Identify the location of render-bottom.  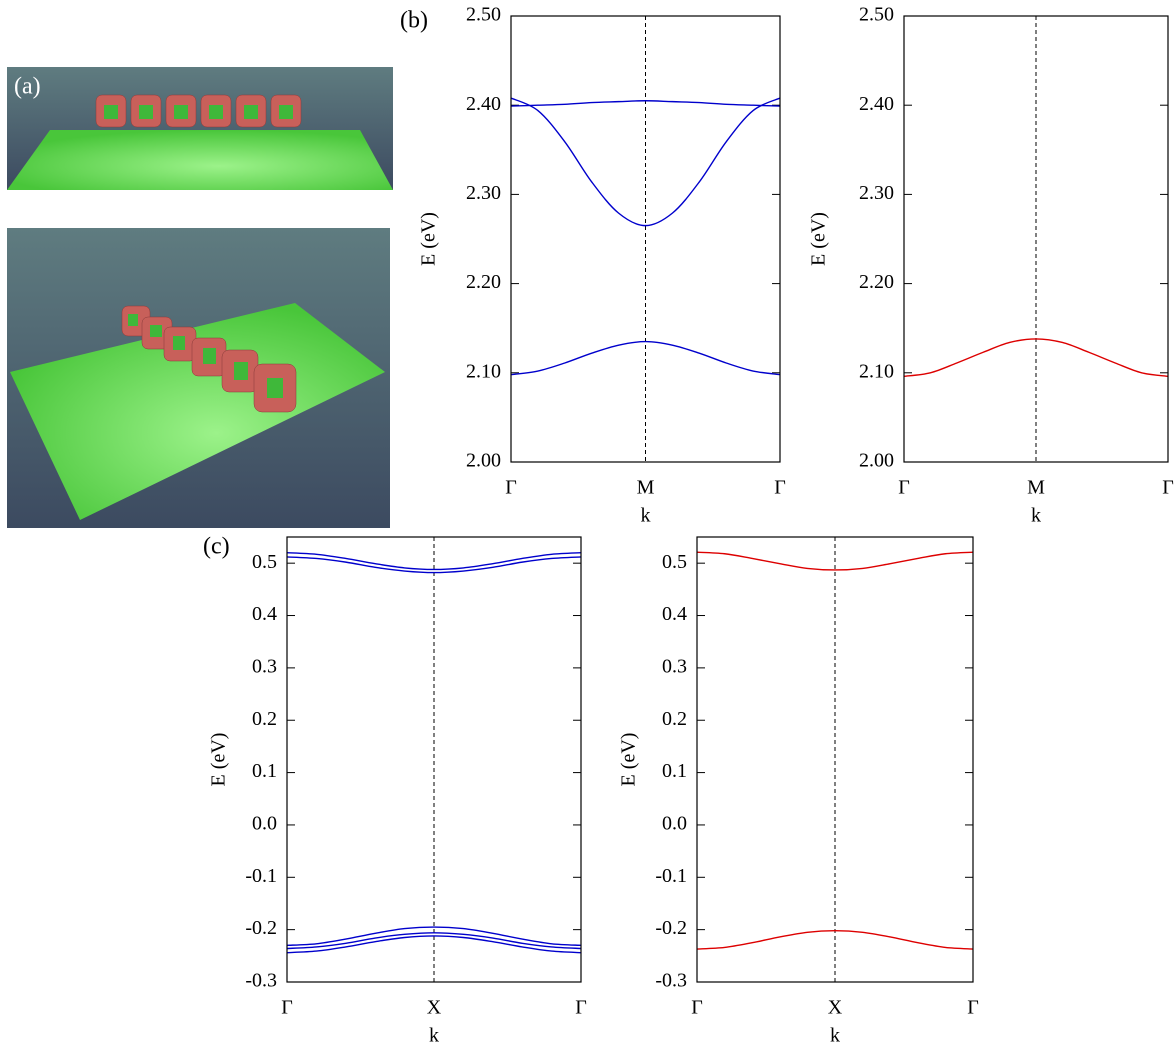
(198, 378).